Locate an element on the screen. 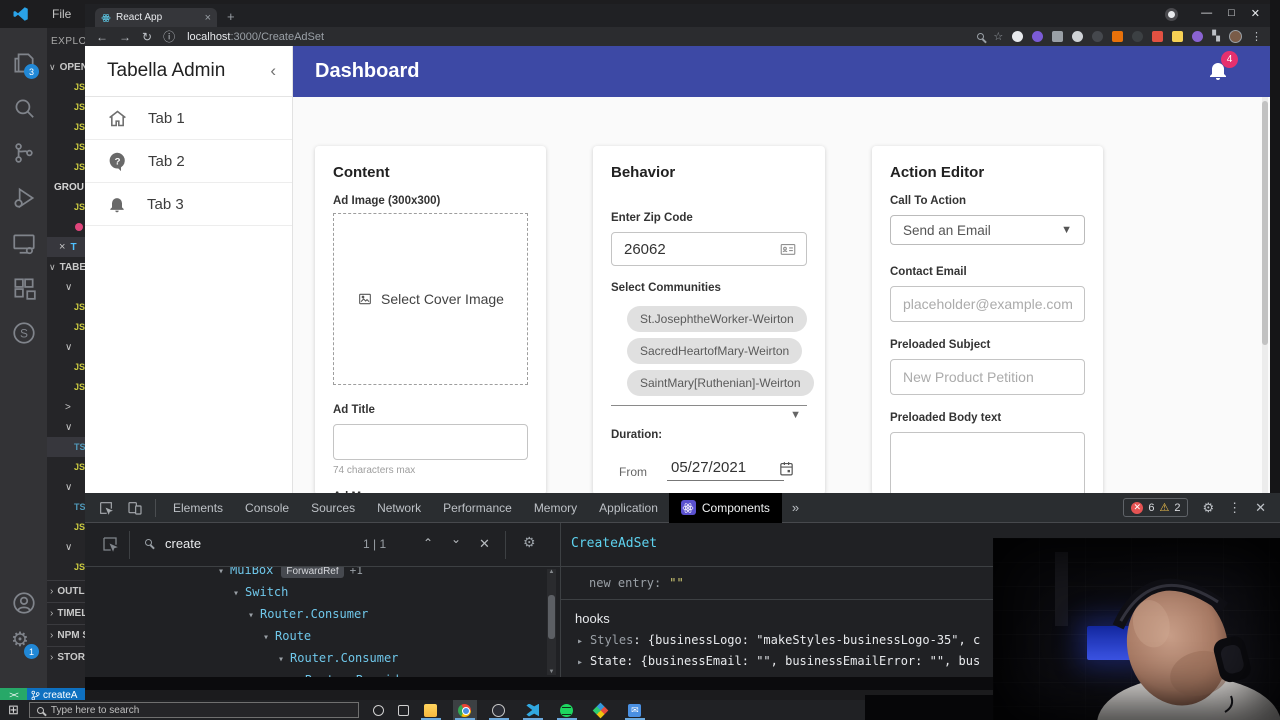 The width and height of the screenshot is (1280, 720). source-control-icon is located at coordinates (24, 153).